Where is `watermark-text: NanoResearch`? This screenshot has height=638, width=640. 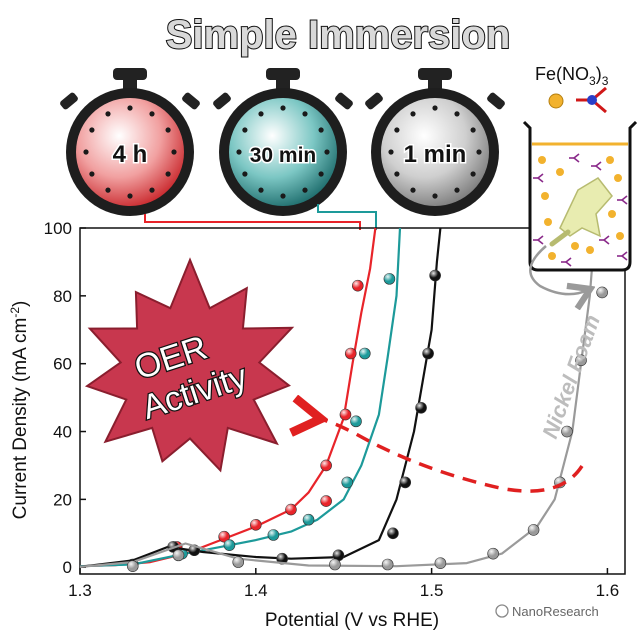
watermark-text: NanoResearch is located at coordinates (555, 611).